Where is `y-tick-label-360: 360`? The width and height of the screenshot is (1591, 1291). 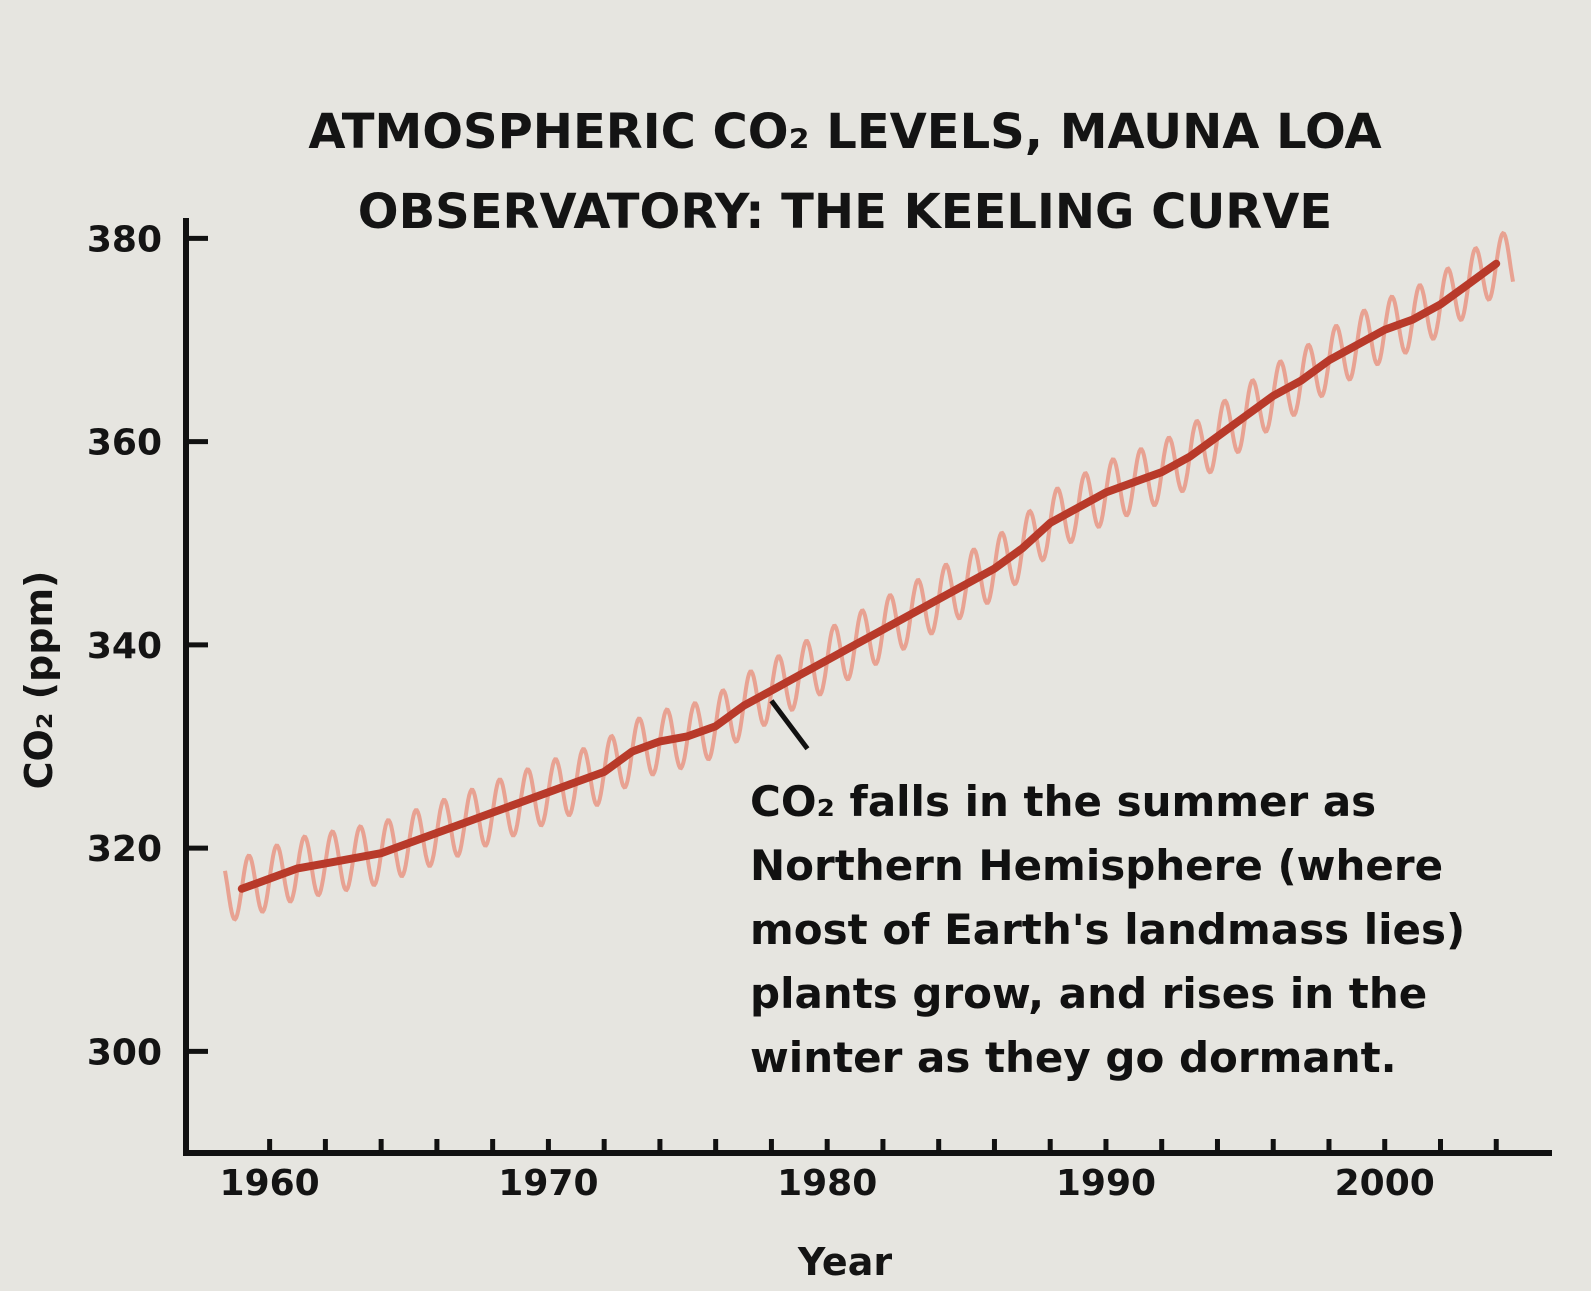 y-tick-label-360: 360 is located at coordinates (124, 443).